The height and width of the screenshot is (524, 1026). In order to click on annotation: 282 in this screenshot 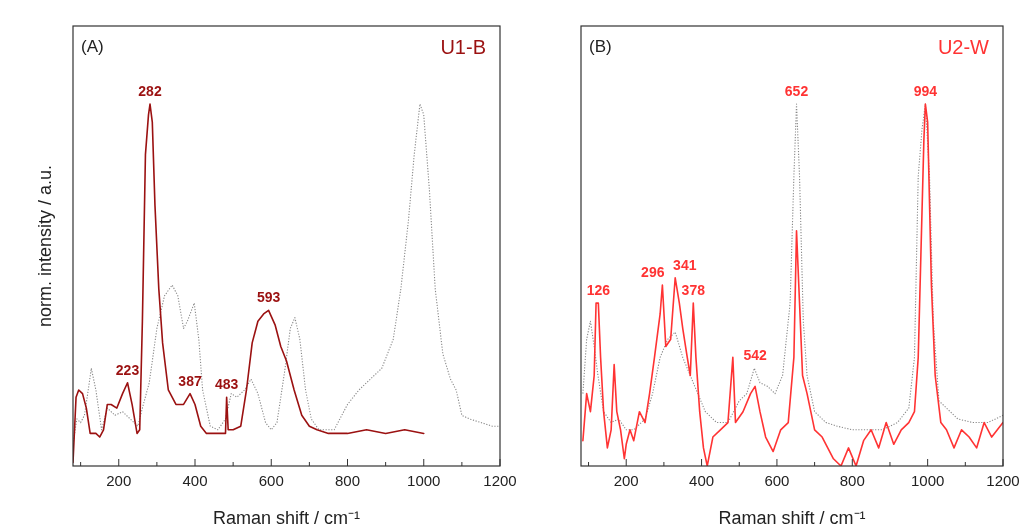, I will do `click(150, 91)`.